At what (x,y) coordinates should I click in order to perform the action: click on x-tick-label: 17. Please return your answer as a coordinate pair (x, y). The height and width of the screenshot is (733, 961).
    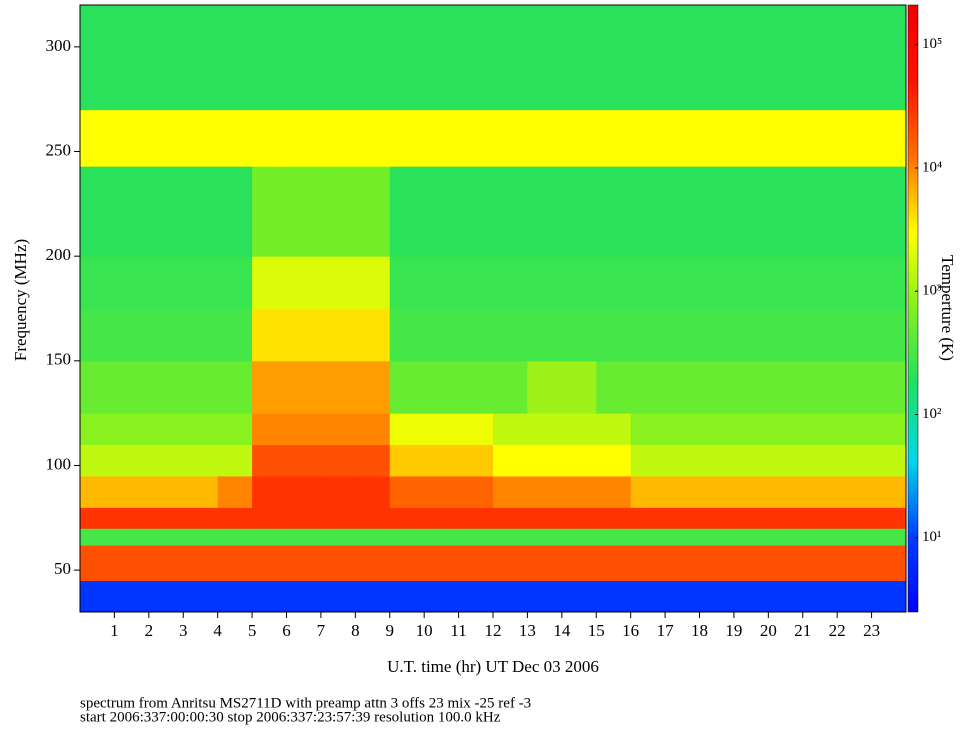
    Looking at the image, I should click on (666, 630).